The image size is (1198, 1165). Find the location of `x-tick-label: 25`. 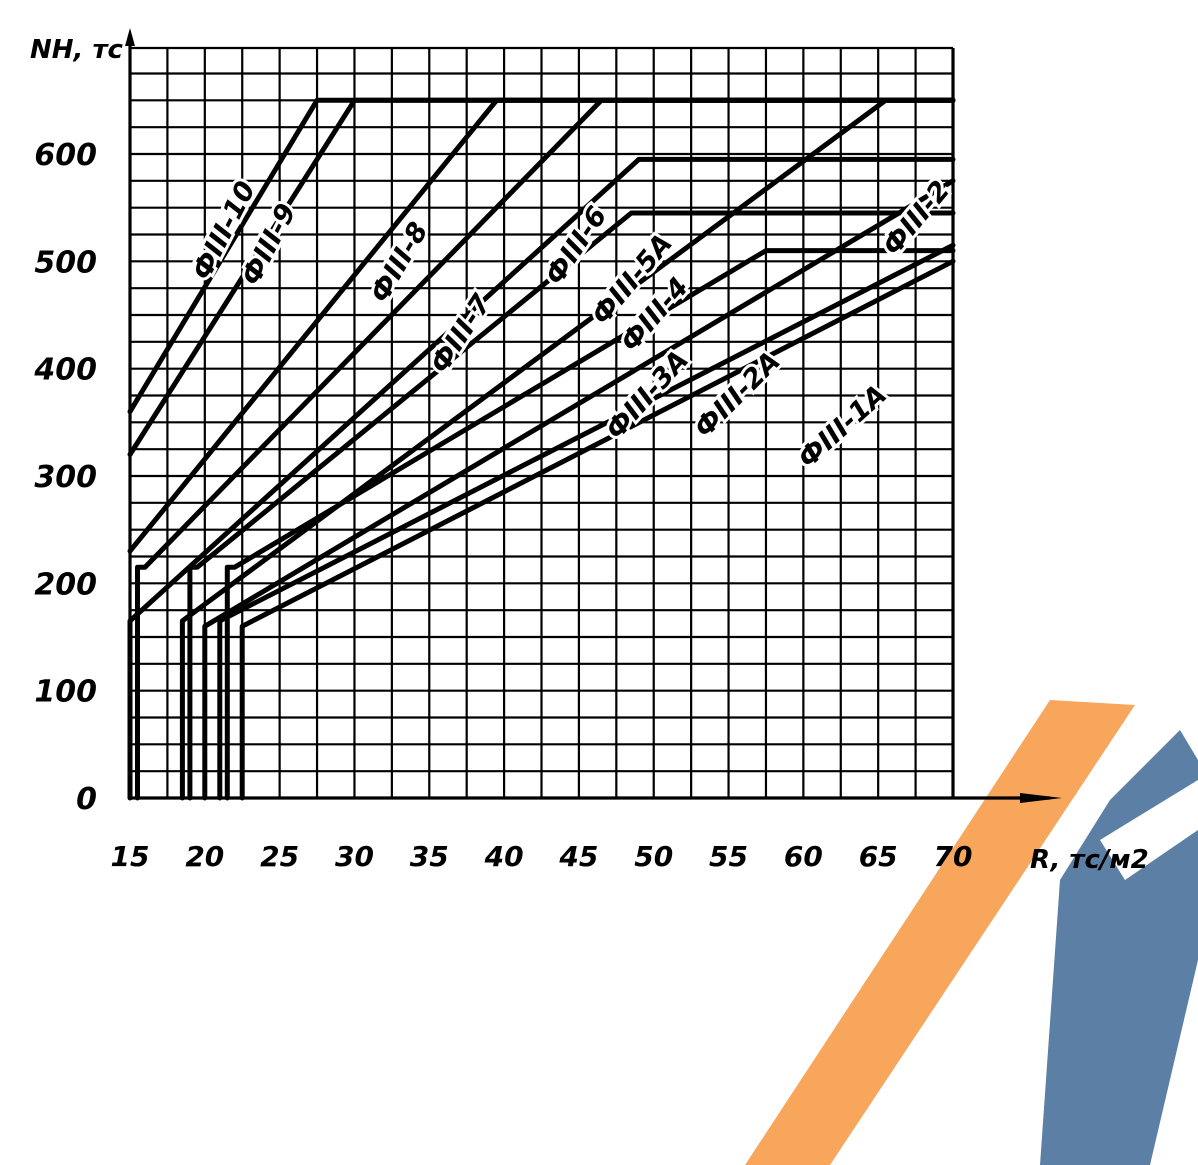

x-tick-label: 25 is located at coordinates (279, 856).